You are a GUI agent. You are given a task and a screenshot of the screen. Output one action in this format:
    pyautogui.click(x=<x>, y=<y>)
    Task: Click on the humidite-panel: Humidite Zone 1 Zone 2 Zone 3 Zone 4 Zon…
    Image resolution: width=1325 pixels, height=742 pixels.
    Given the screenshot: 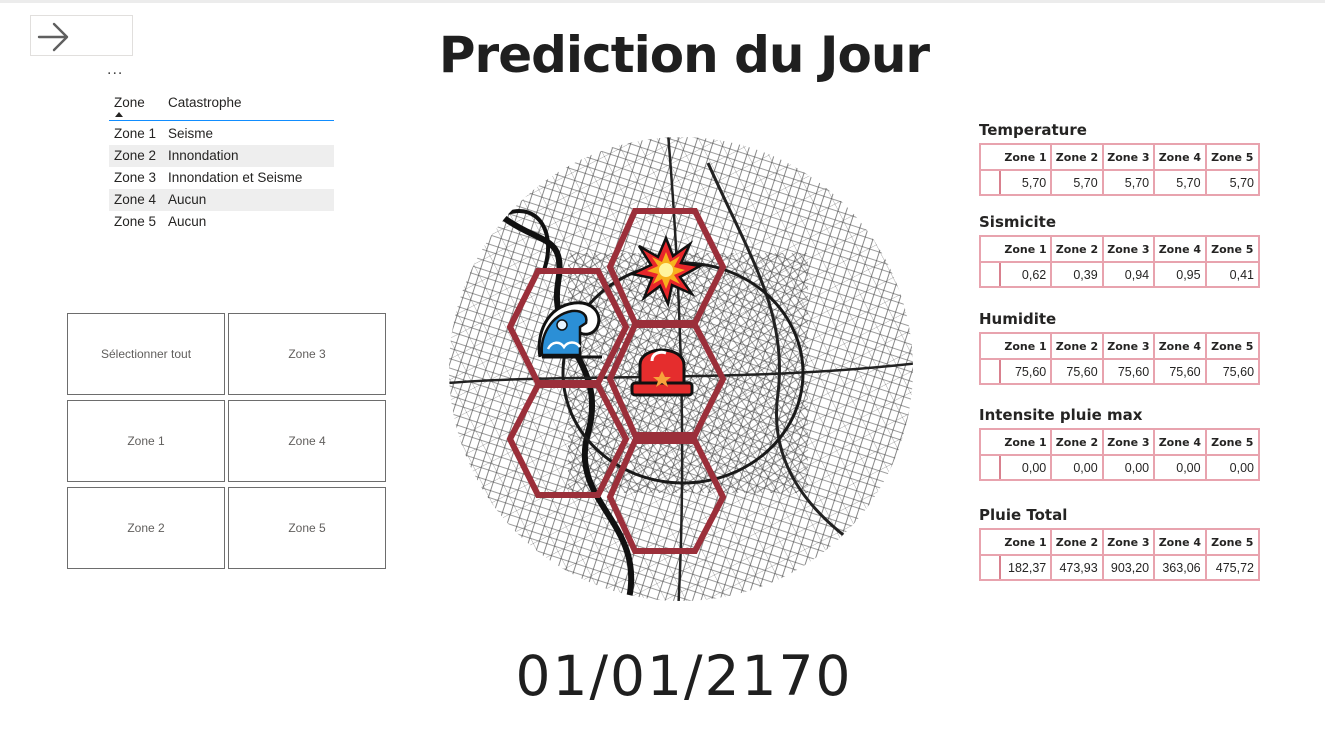 What is the action you would take?
    pyautogui.click(x=1120, y=347)
    